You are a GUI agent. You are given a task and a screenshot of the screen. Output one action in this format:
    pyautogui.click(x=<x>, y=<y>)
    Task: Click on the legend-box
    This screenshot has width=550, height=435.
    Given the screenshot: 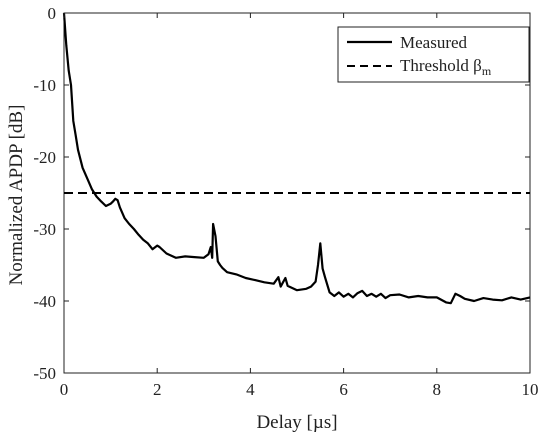 What is the action you would take?
    pyautogui.click(x=433, y=54)
    